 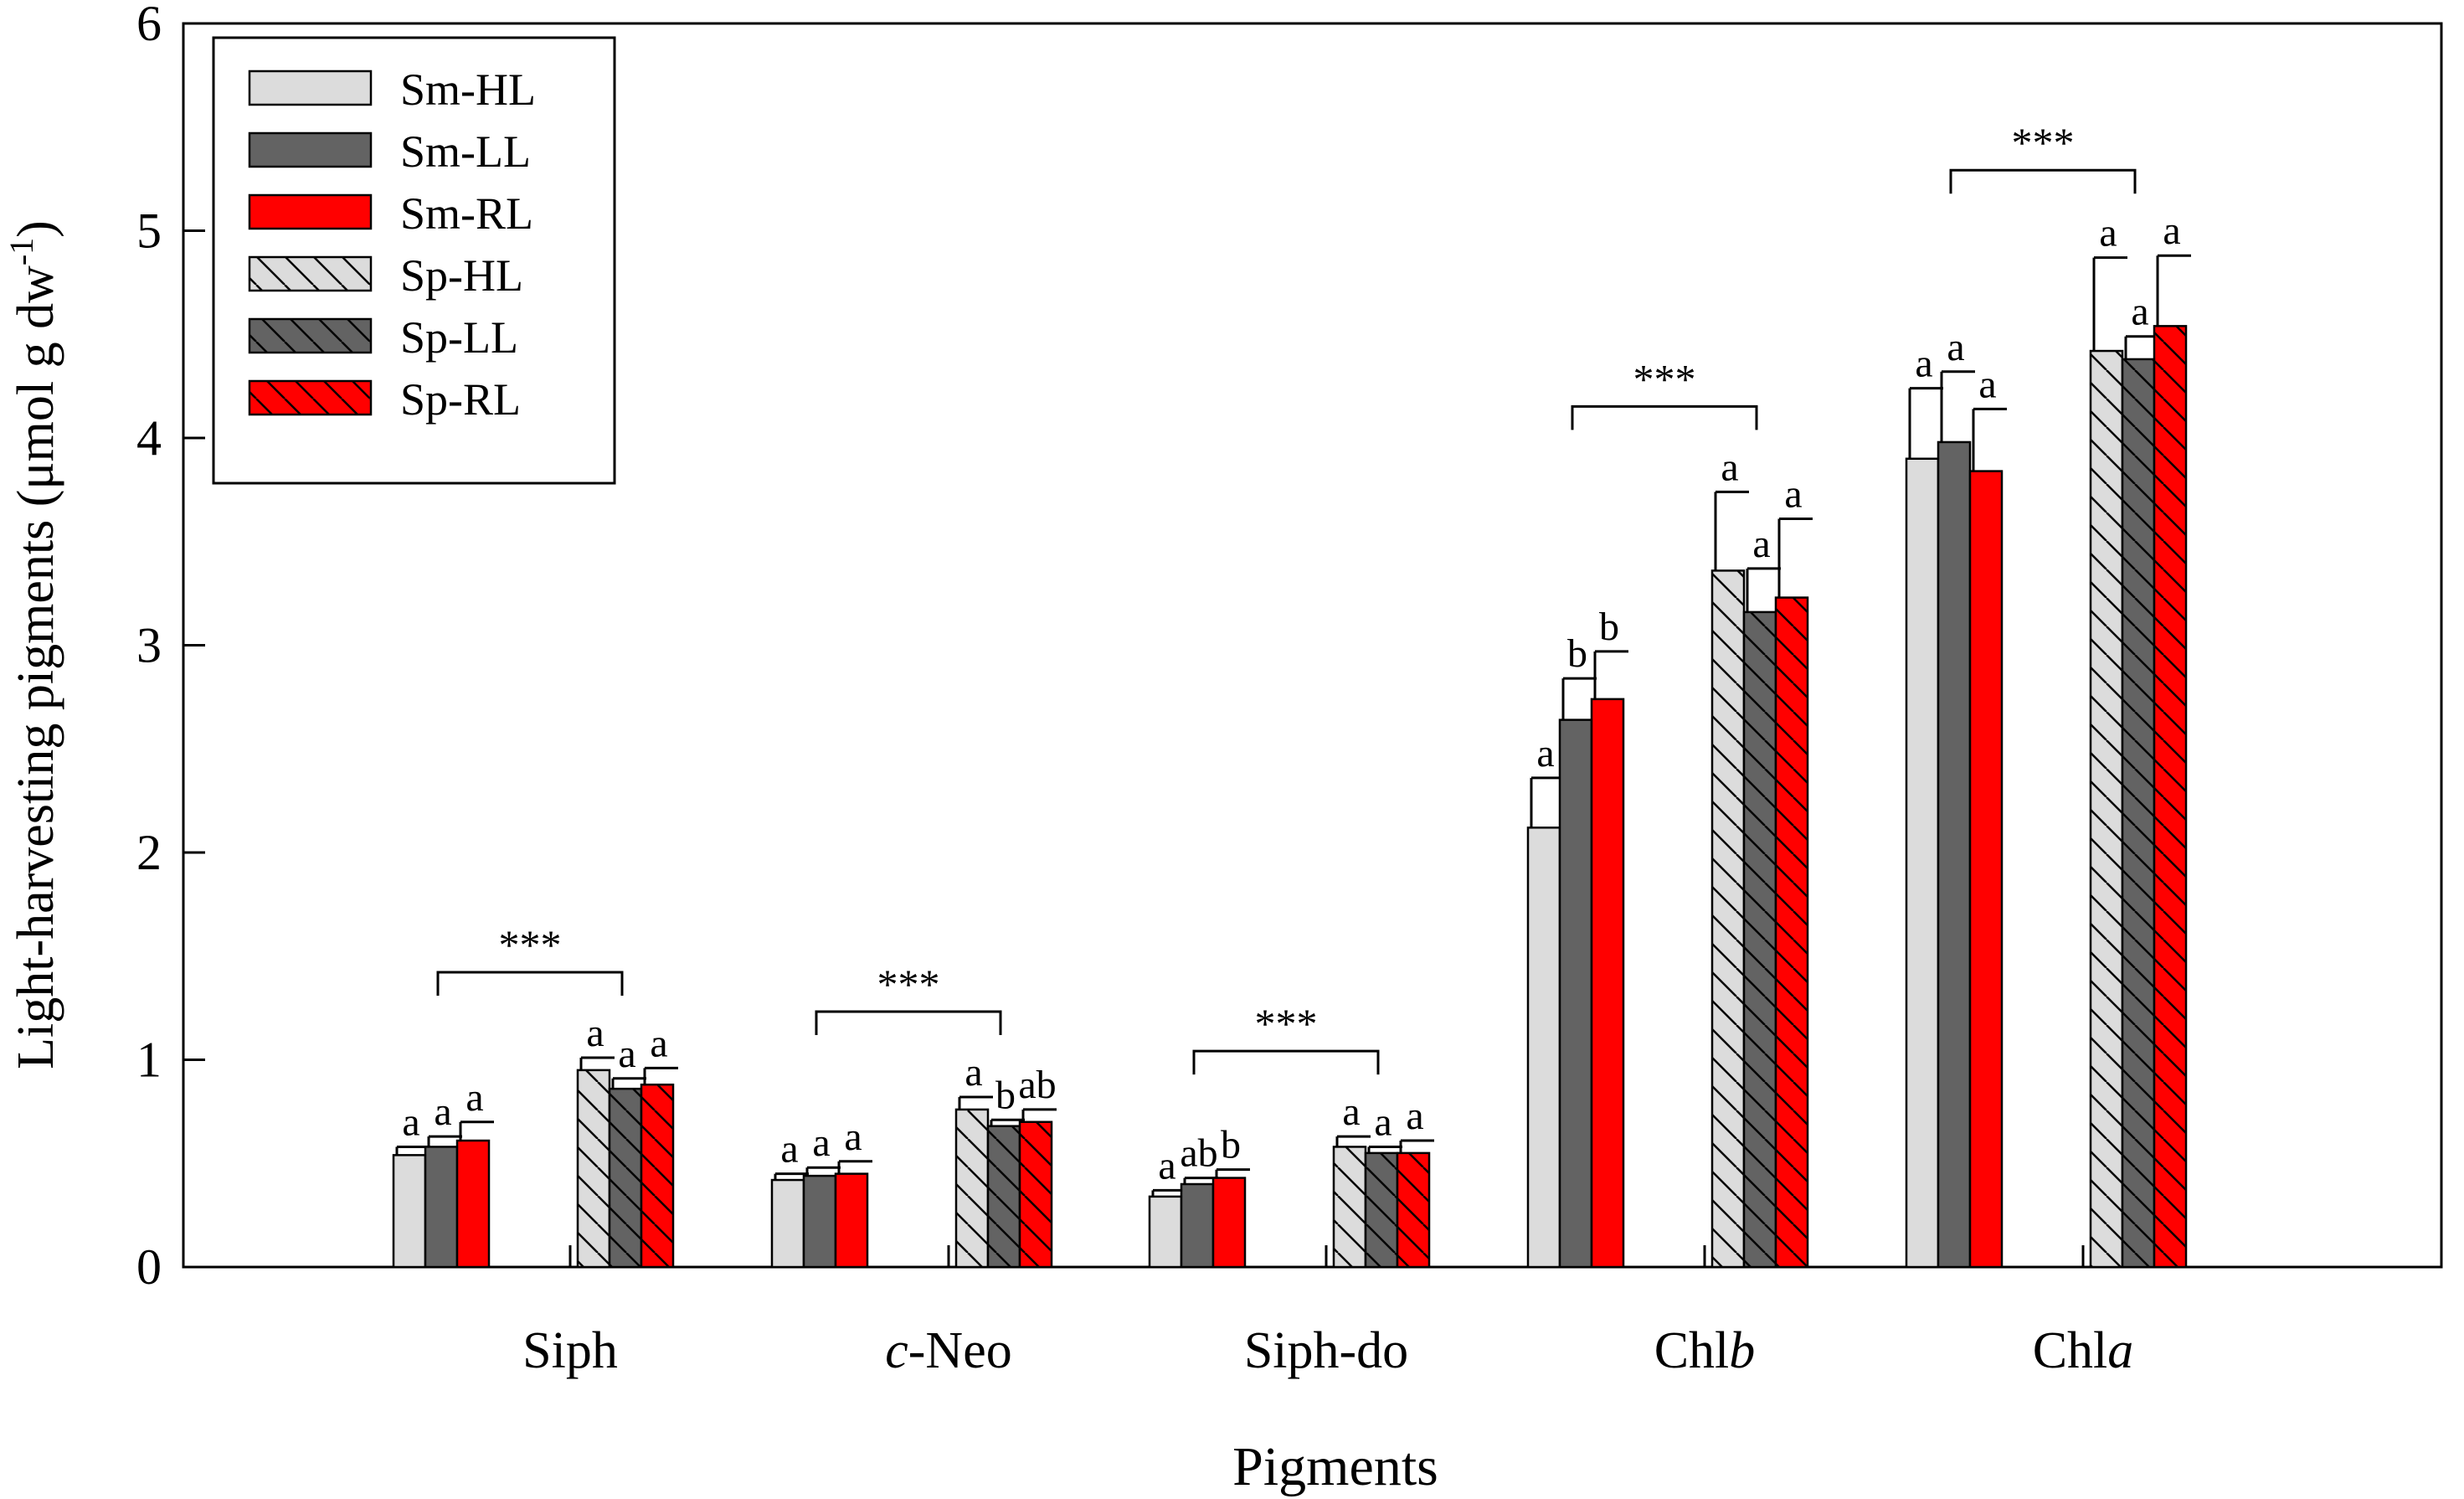 What do you see at coordinates (2070, 1350) in the screenshot?
I see `x-tick-label-4-prefix: Chl` at bounding box center [2070, 1350].